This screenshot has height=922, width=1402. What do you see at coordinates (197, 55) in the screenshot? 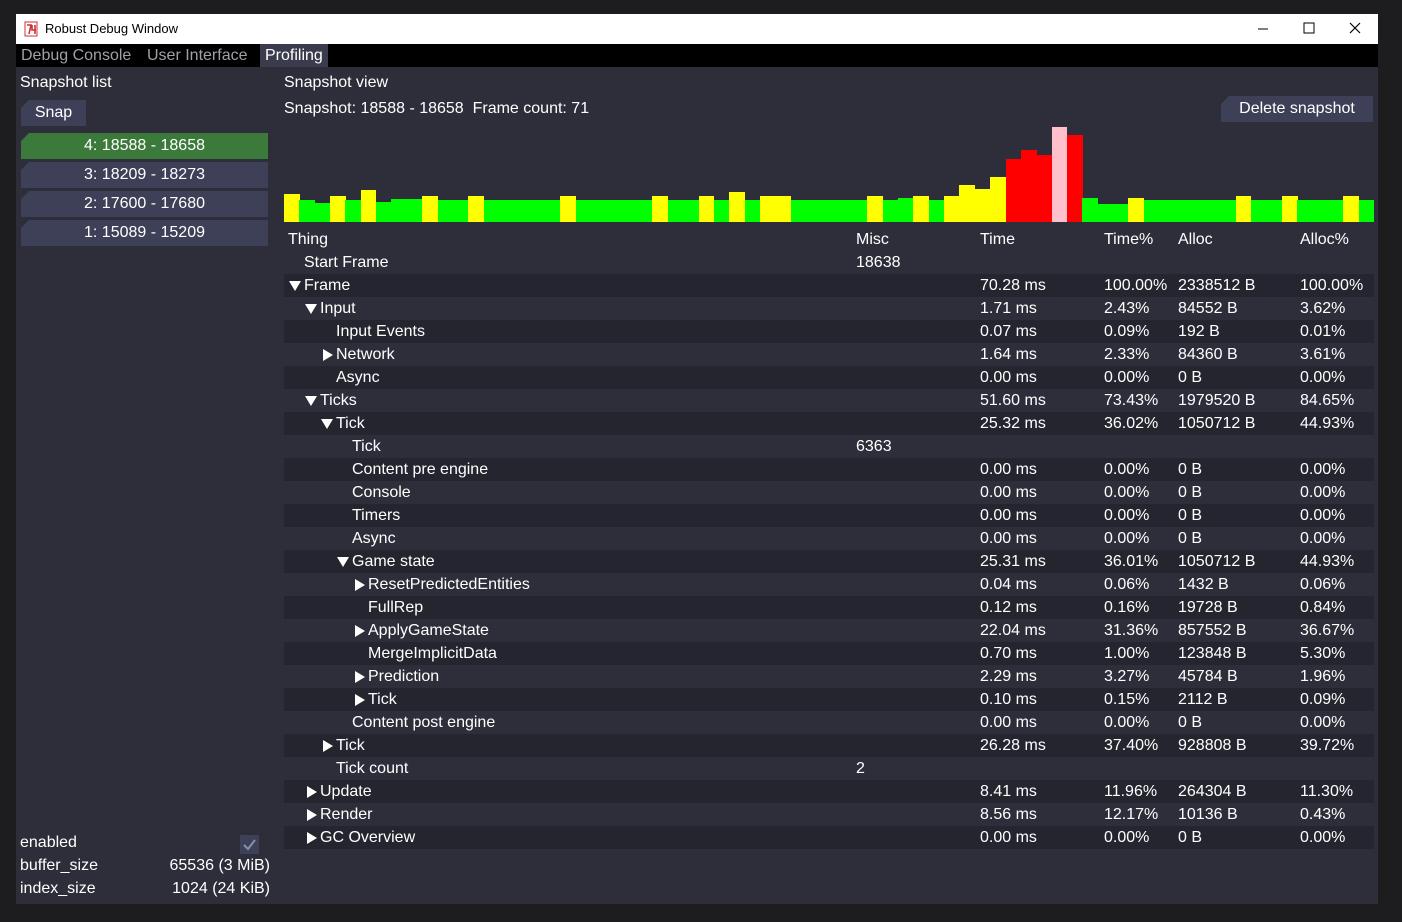
I see `tab: User Interface` at bounding box center [197, 55].